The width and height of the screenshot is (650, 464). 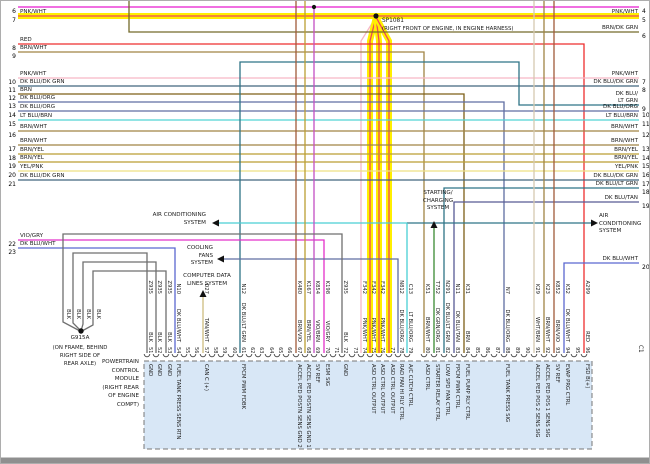 What do you see at coordinates (243, 350) in the screenshot?
I see `pin-number-61: 61` at bounding box center [243, 350].